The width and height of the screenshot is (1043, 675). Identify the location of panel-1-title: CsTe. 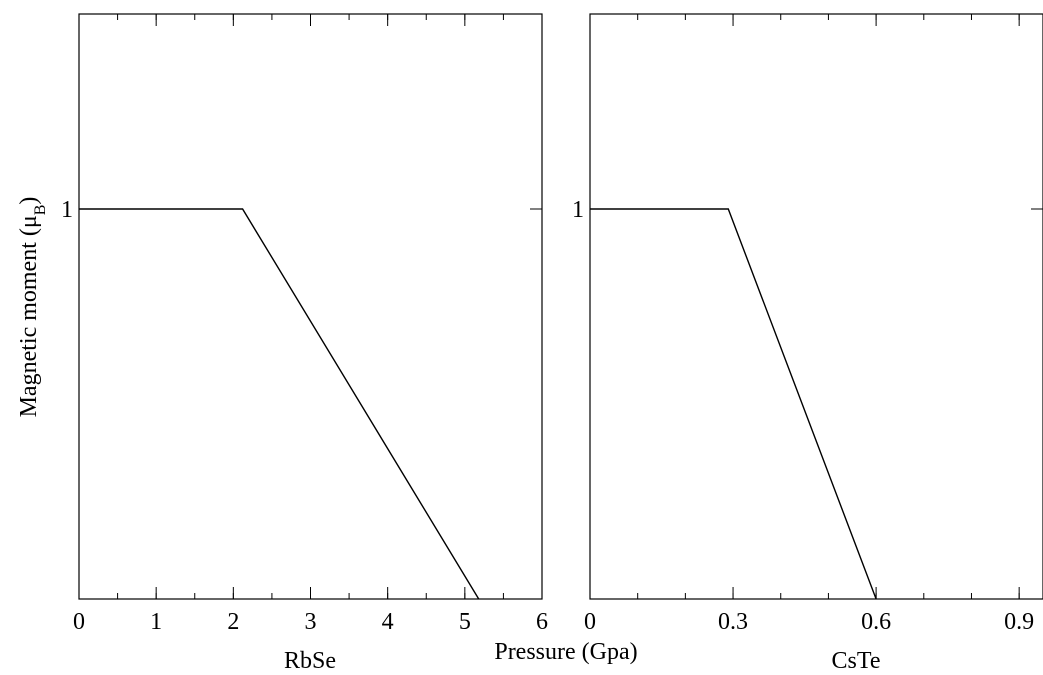
(856, 661).